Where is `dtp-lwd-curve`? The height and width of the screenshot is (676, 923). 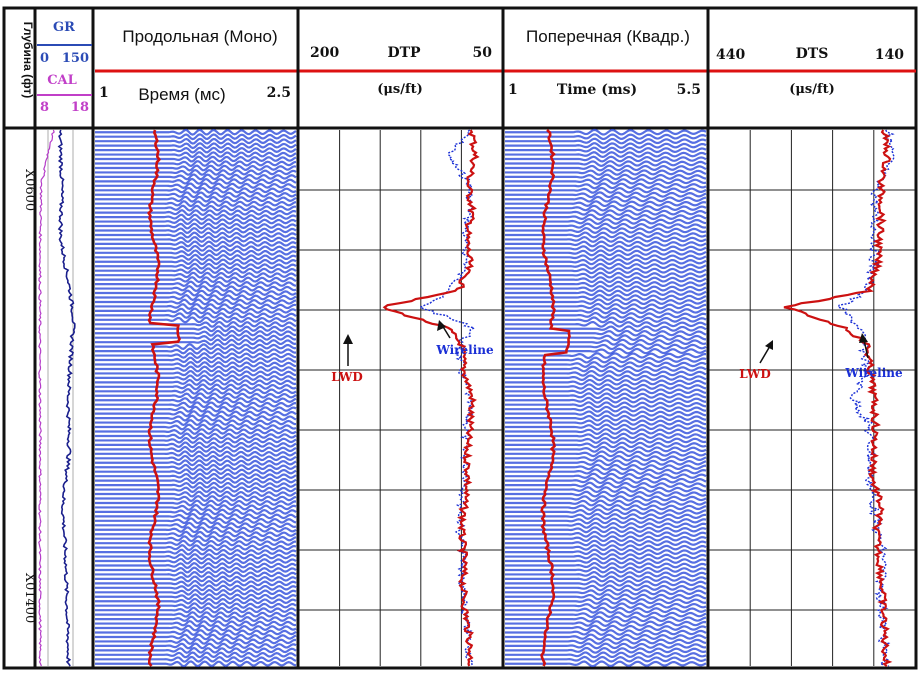
dtp-lwd-curve is located at coordinates (431, 398).